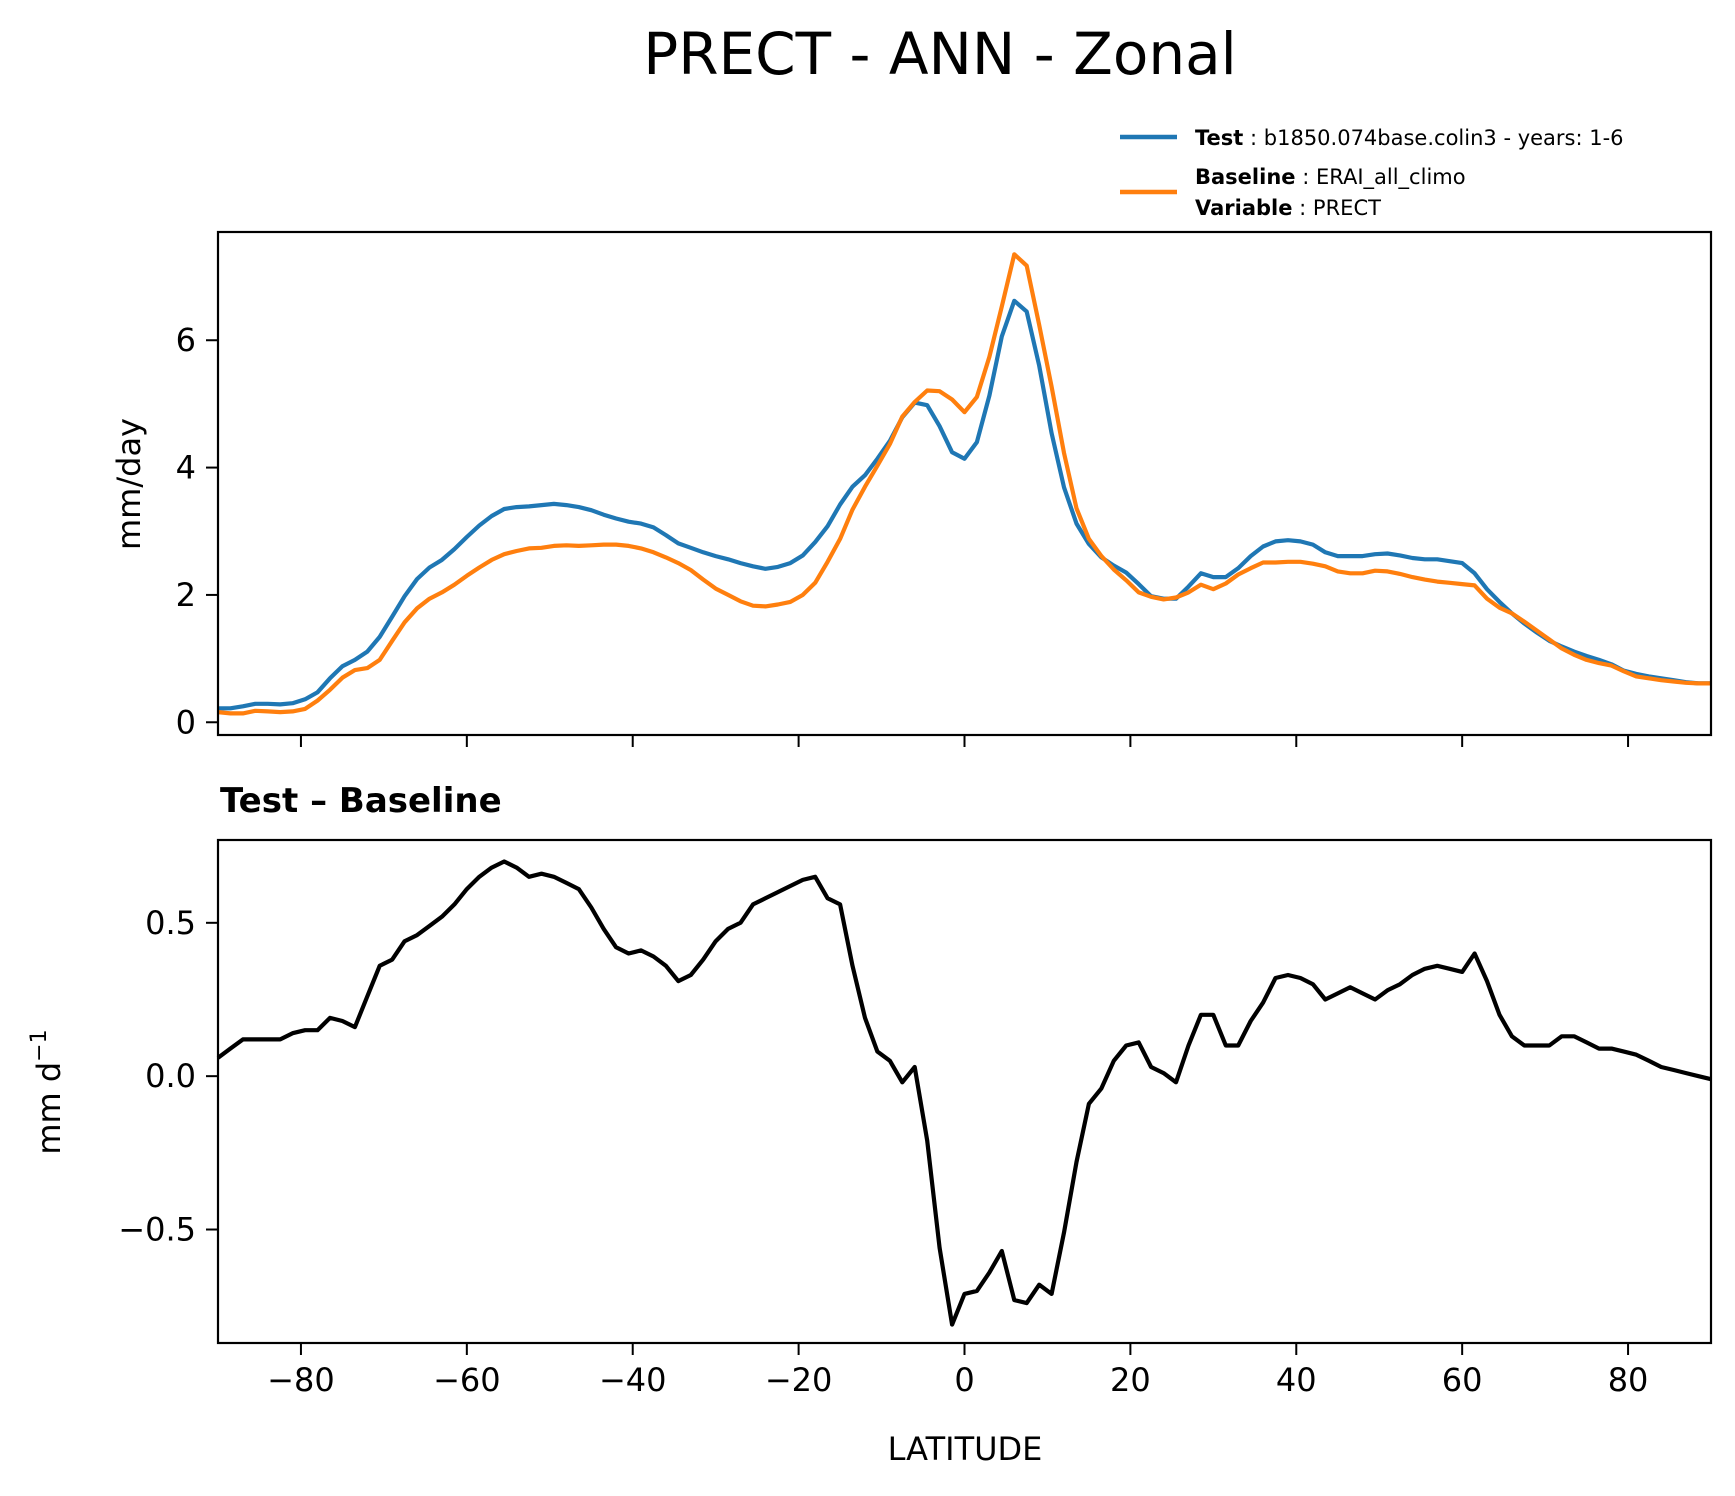 The height and width of the screenshot is (1496, 1735). Describe the element at coordinates (799, 1380) in the screenshot. I see `bottom-x-tick-label: −20` at that location.